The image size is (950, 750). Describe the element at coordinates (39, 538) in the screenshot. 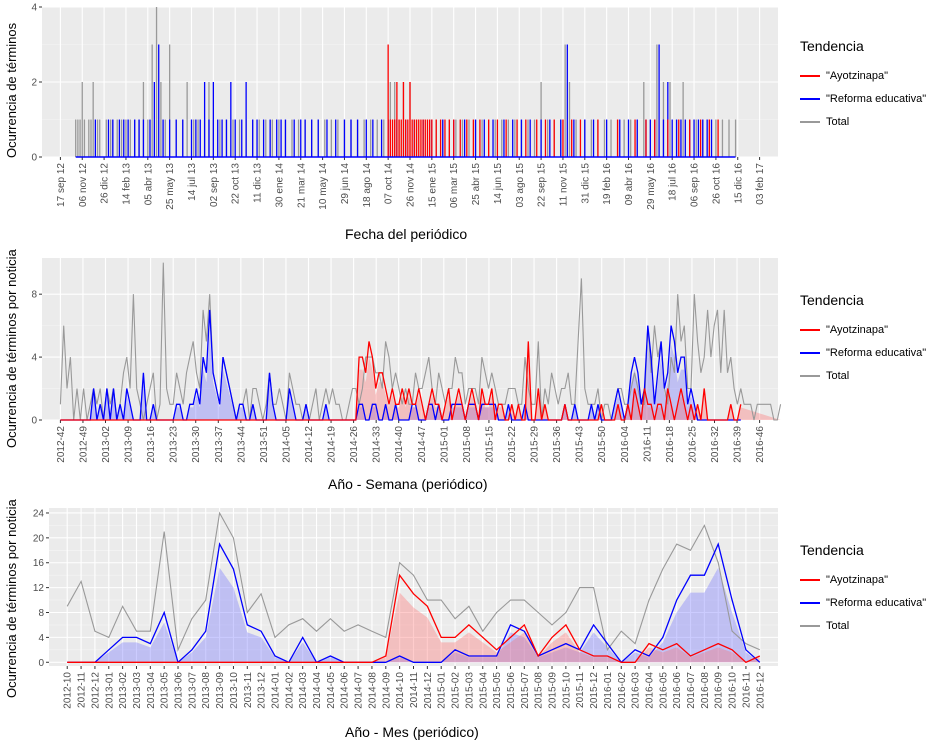

I see `y-tick-label: 20` at that location.